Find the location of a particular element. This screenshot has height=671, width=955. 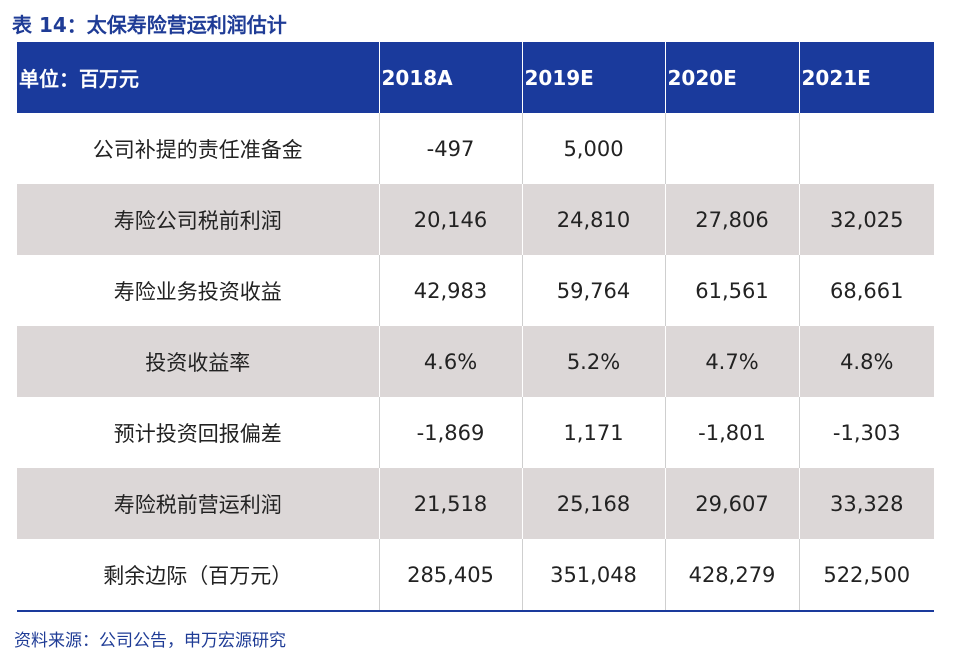

cell-2021e: 4.8% is located at coordinates (866, 361).